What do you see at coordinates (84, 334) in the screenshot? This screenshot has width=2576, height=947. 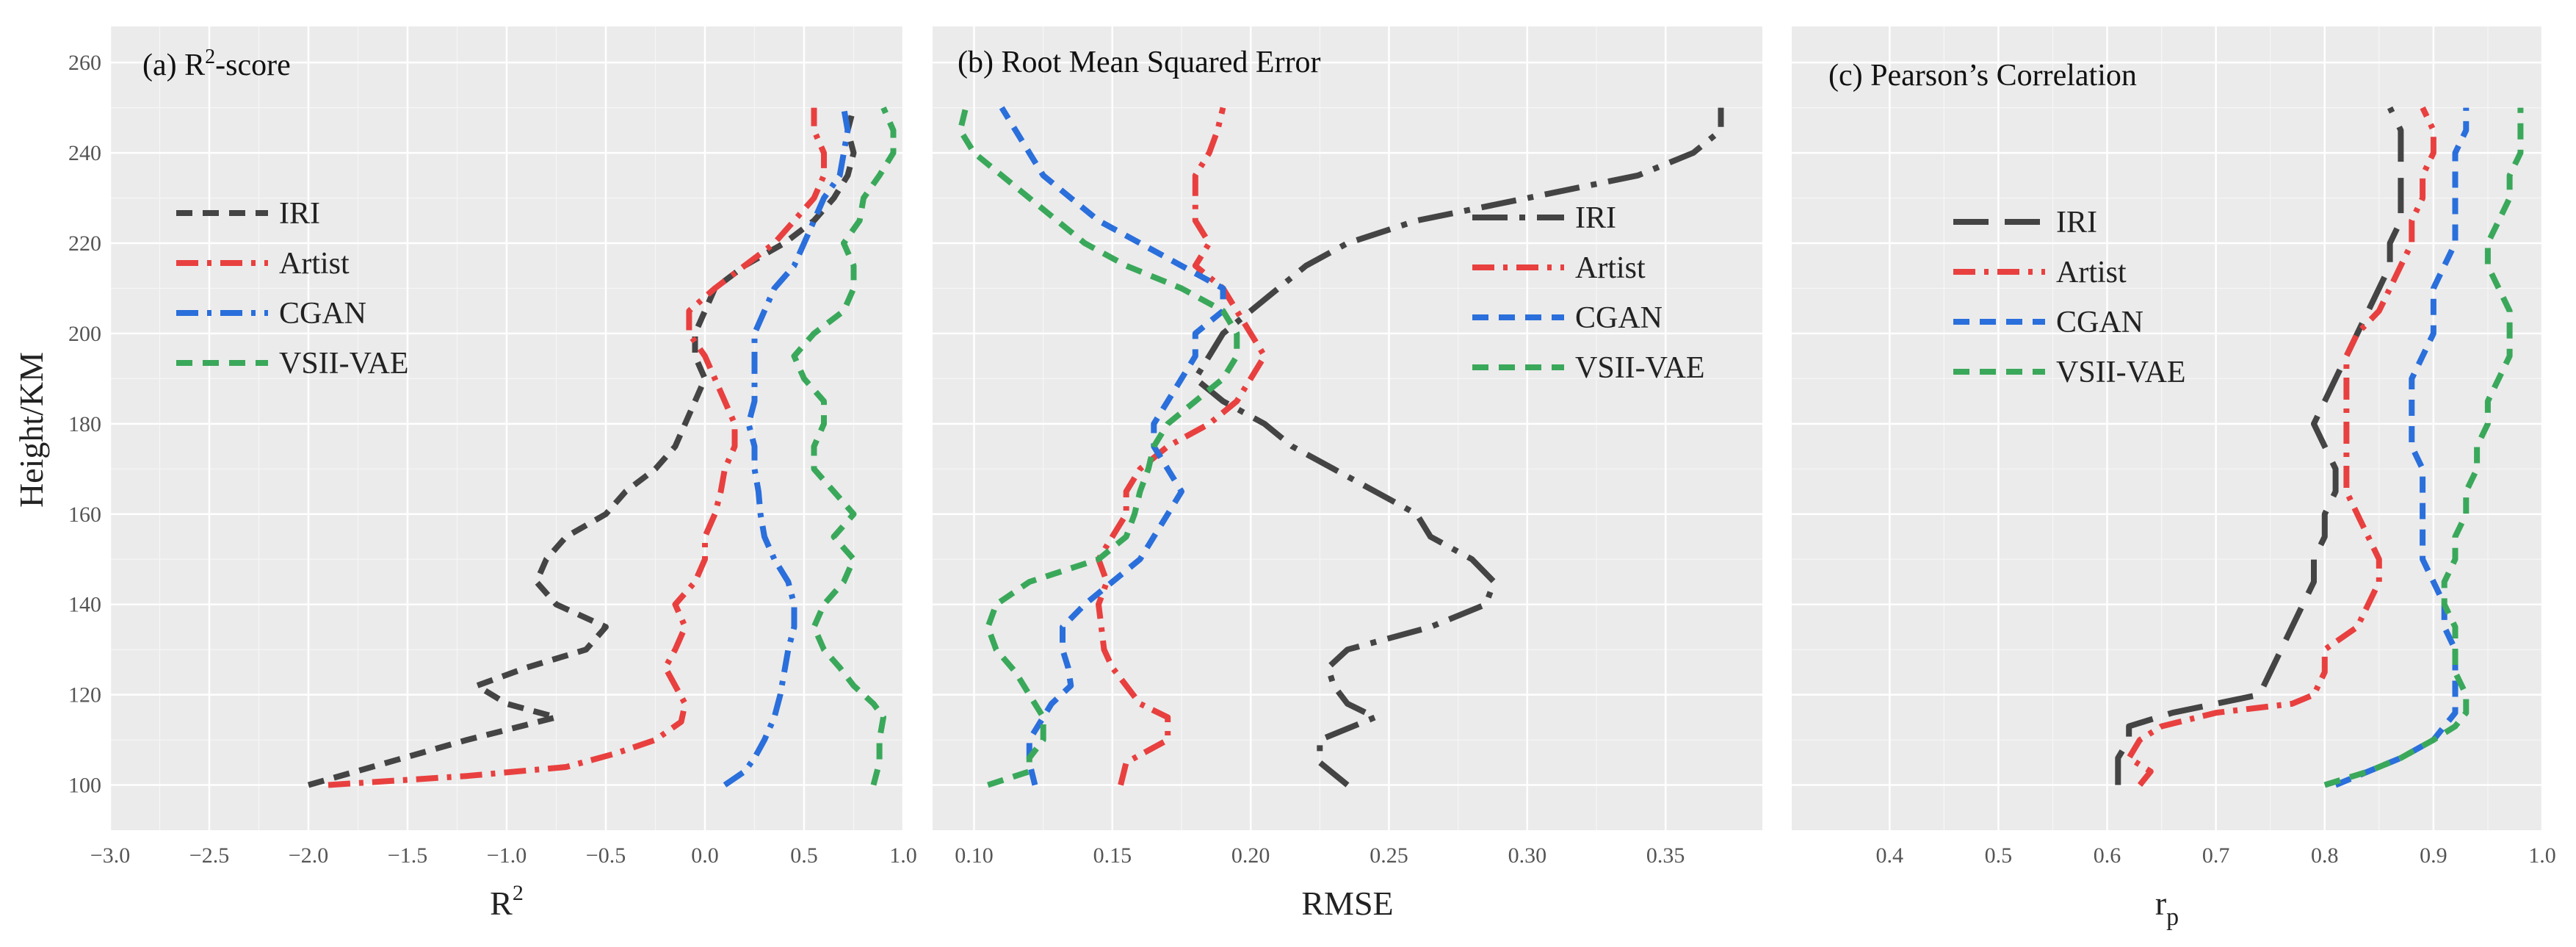 I see `y-tick-label: 200` at bounding box center [84, 334].